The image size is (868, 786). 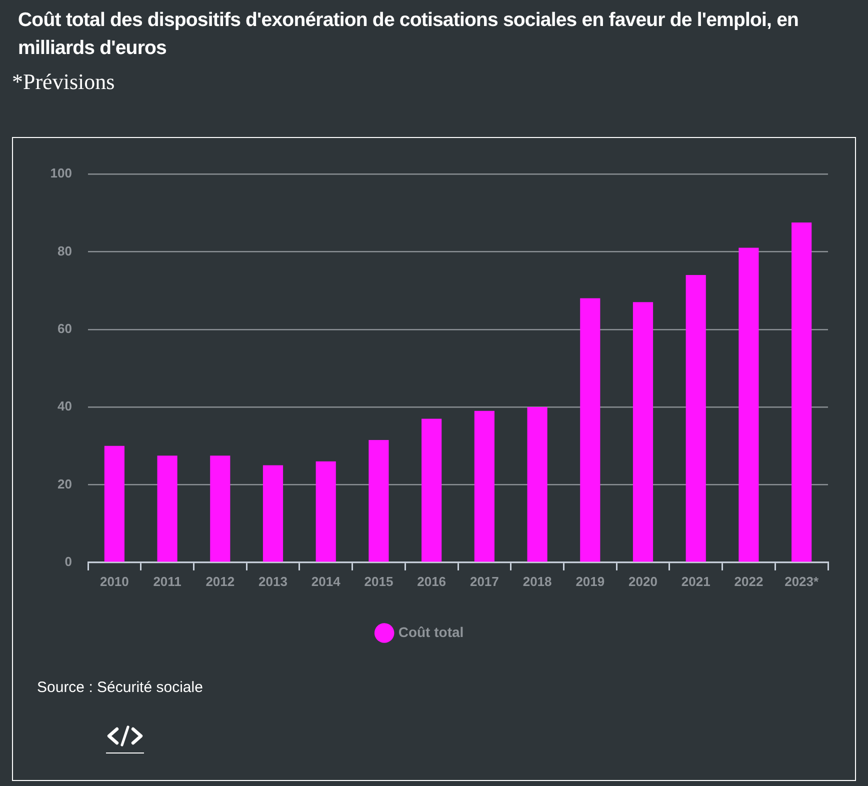 What do you see at coordinates (749, 581) in the screenshot?
I see `x-tick-label: 2022` at bounding box center [749, 581].